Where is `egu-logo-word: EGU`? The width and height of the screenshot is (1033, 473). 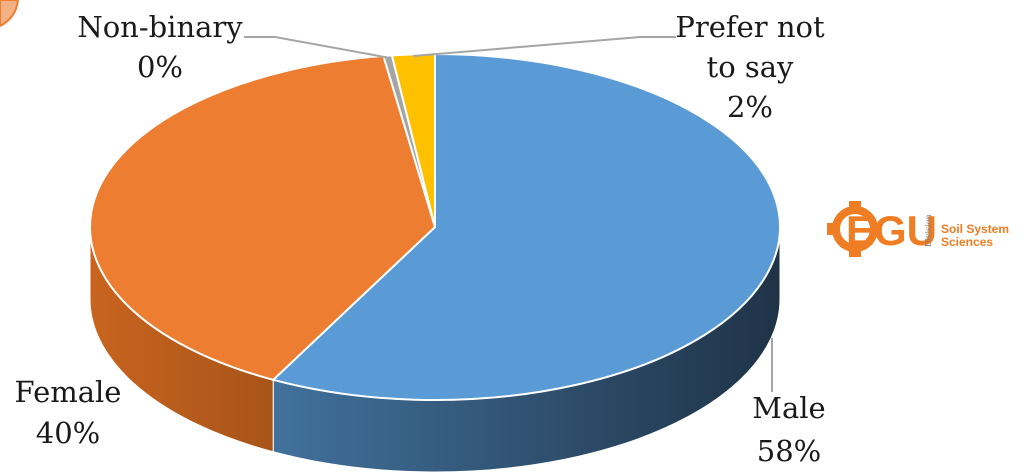
egu-logo-word: EGU is located at coordinates (891, 230).